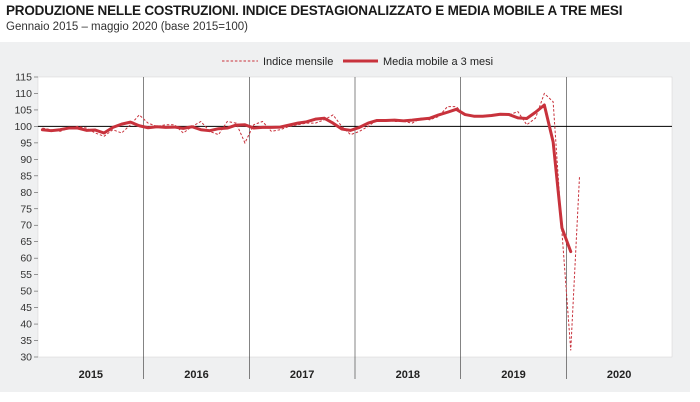 The image size is (700, 402). Describe the element at coordinates (23, 94) in the screenshot. I see `y-tick-label: 110` at that location.